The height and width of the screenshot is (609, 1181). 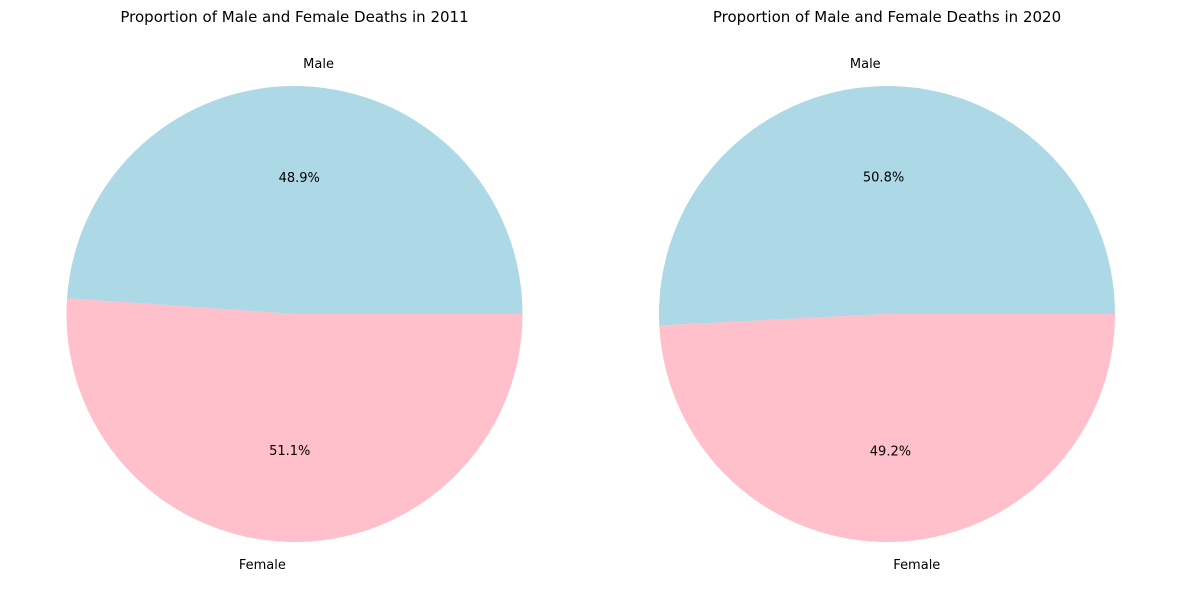 I want to click on pie-slice-male, so click(x=295, y=200).